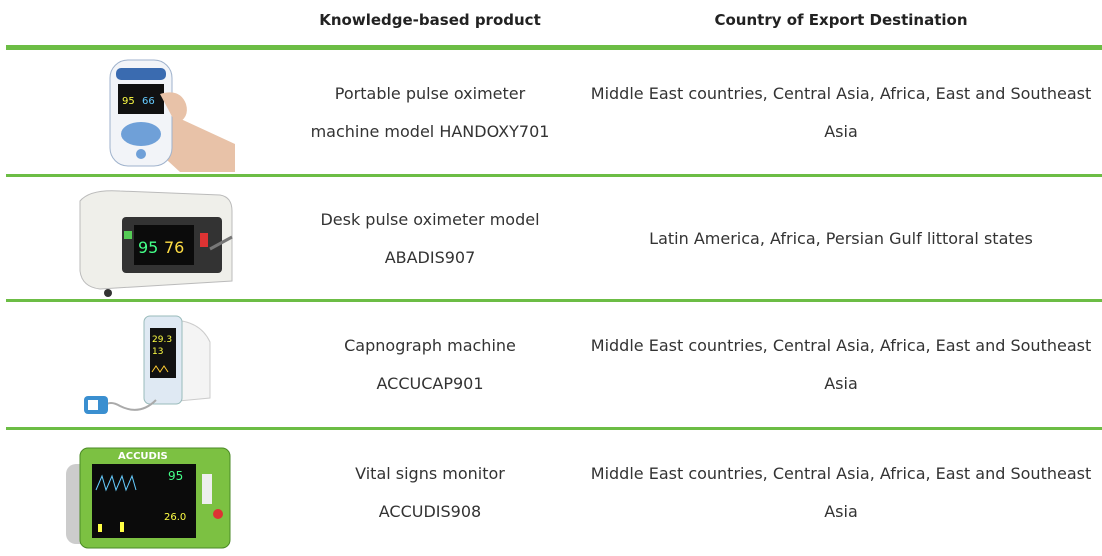 This screenshot has height=556, width=1102. Describe the element at coordinates (430, 20) in the screenshot. I see `header-product: Knowledge-based product` at that location.